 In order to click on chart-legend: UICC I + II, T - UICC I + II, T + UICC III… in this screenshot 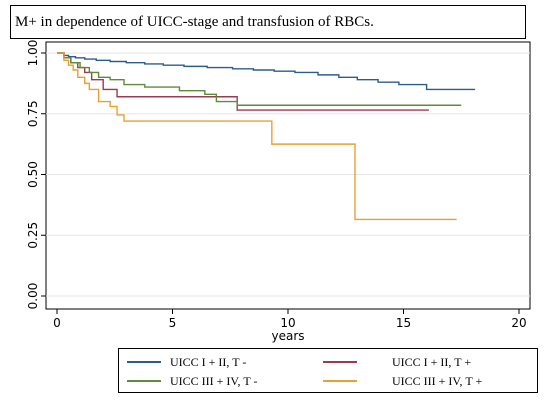, I will do `click(328, 370)`.